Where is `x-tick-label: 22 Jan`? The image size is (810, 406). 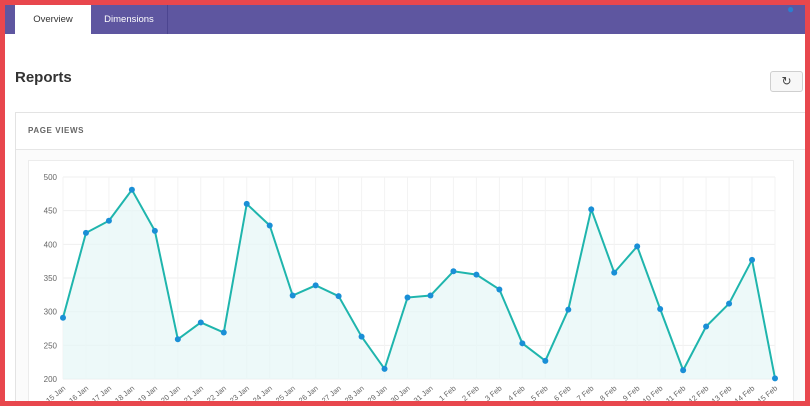
x-tick-label: 22 Jan is located at coordinates (216, 392).